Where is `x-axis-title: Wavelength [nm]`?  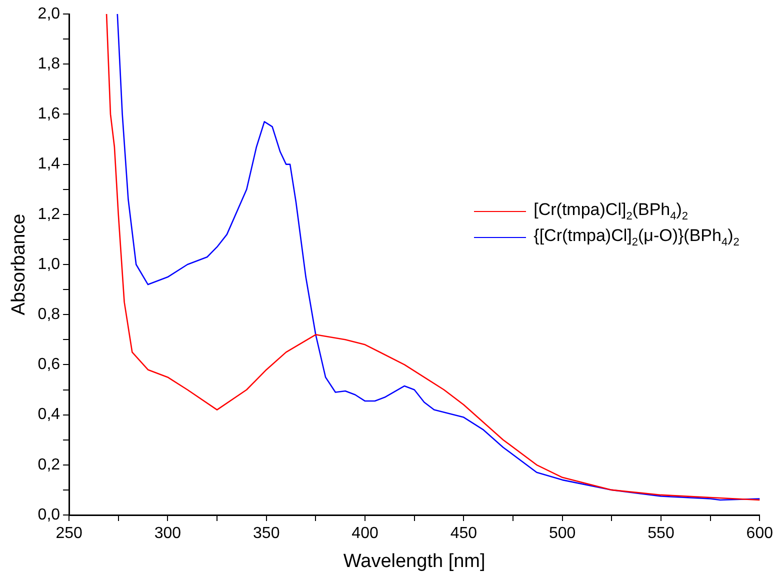 x-axis-title: Wavelength [nm] is located at coordinates (414, 561).